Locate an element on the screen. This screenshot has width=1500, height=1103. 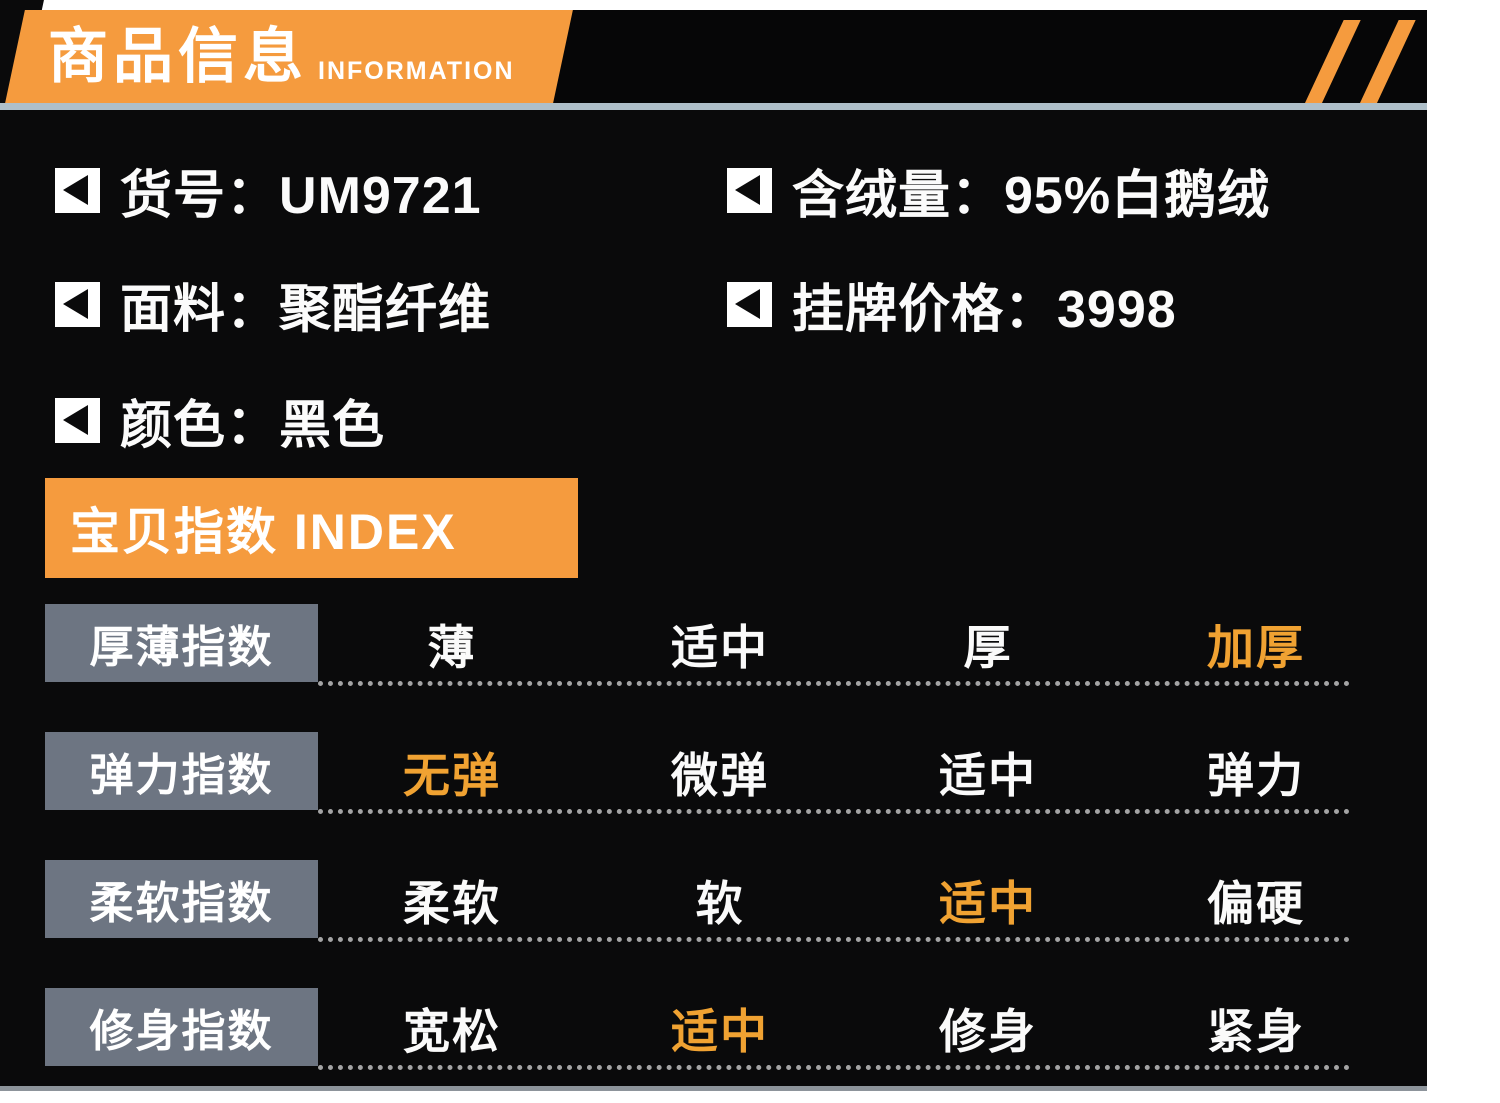
info-value: 黑色 is located at coordinates (332, 425).